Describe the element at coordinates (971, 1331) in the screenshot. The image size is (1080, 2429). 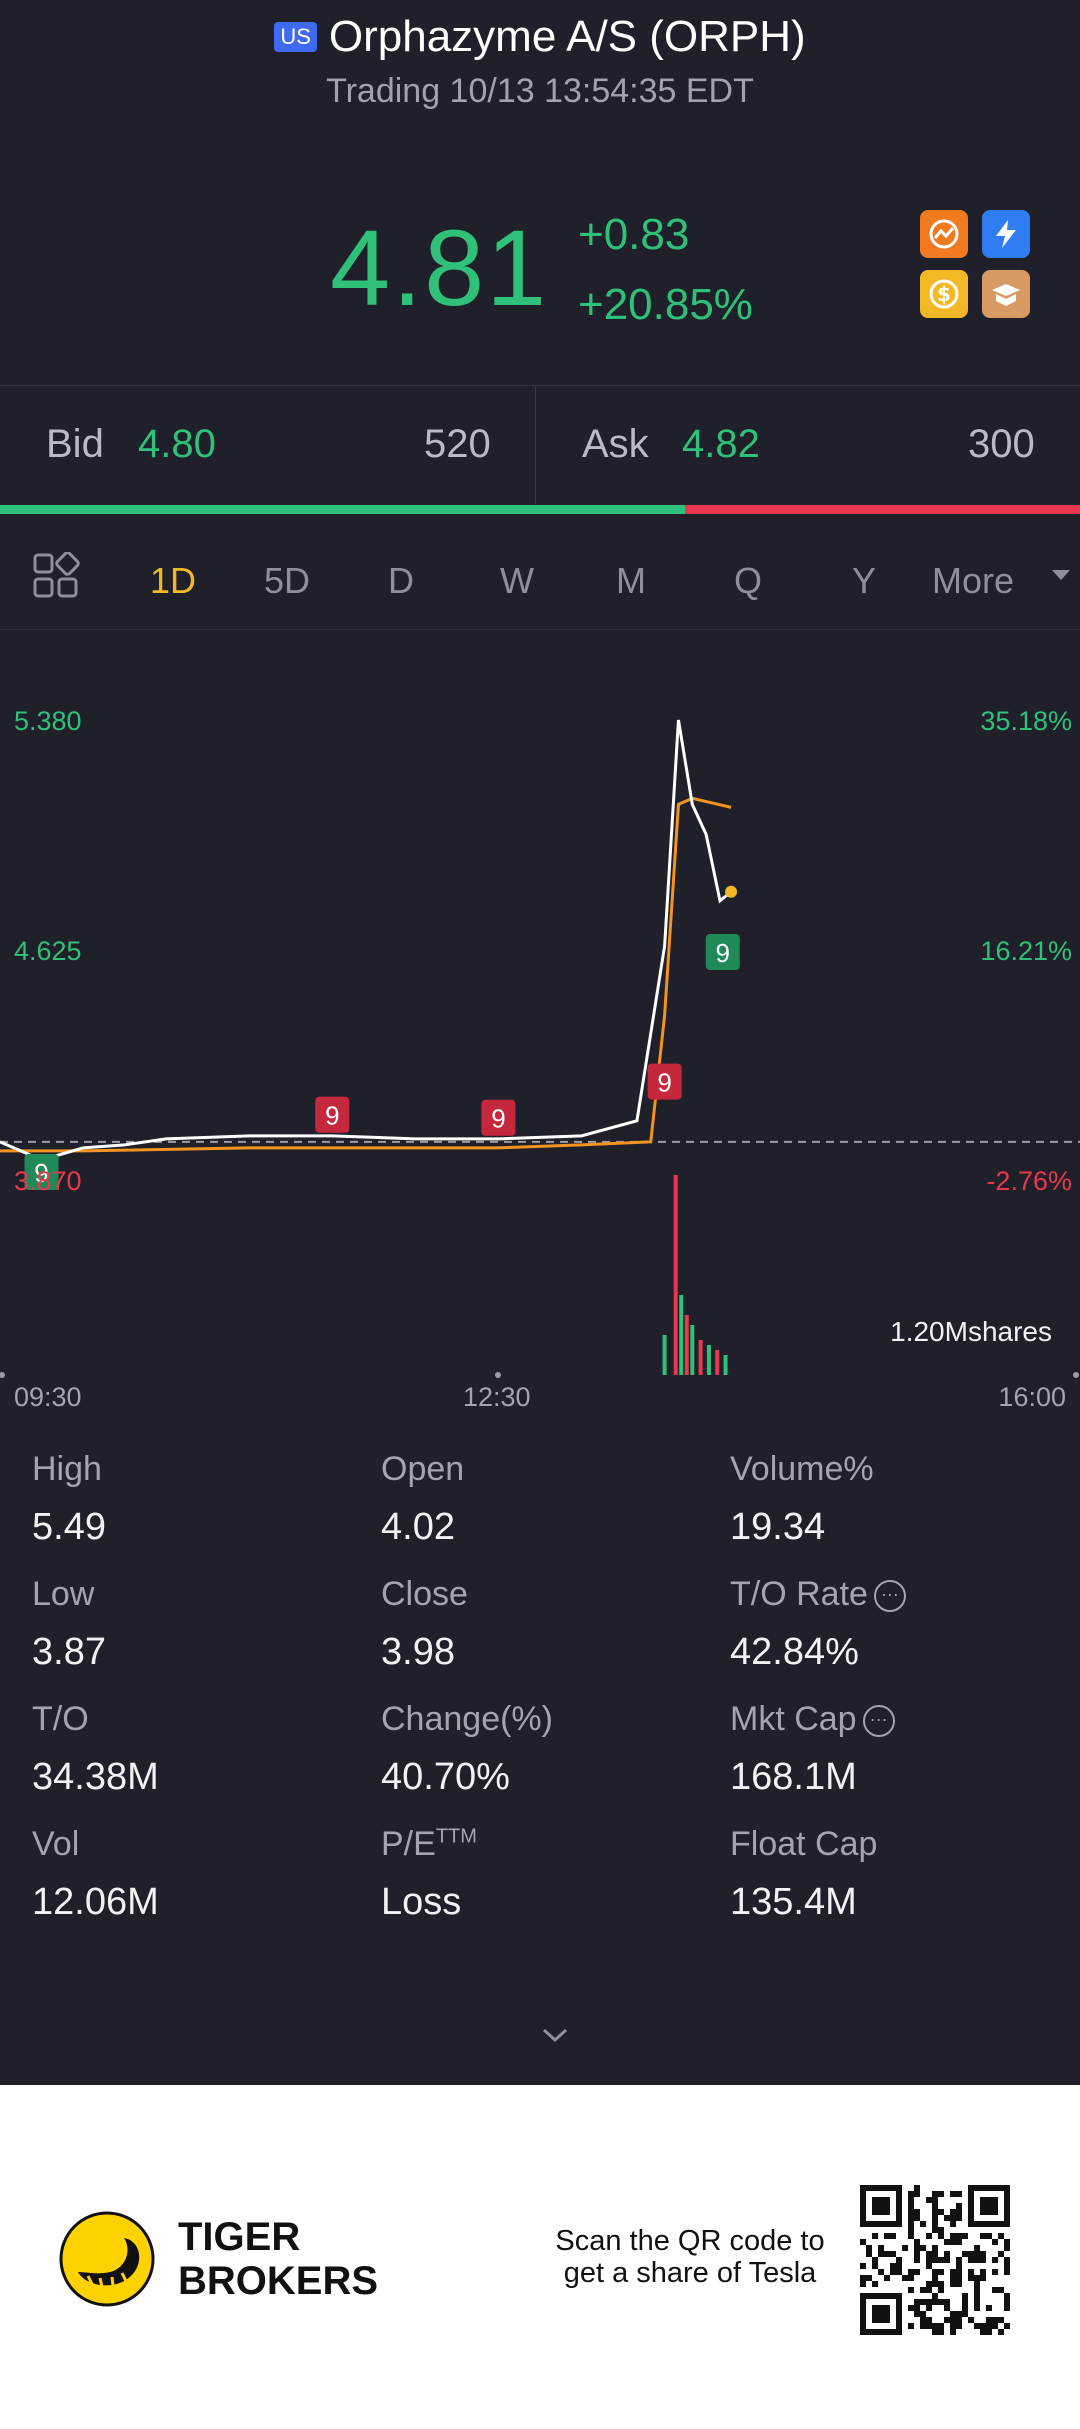
I see `volume-label: 1.20Mshares` at that location.